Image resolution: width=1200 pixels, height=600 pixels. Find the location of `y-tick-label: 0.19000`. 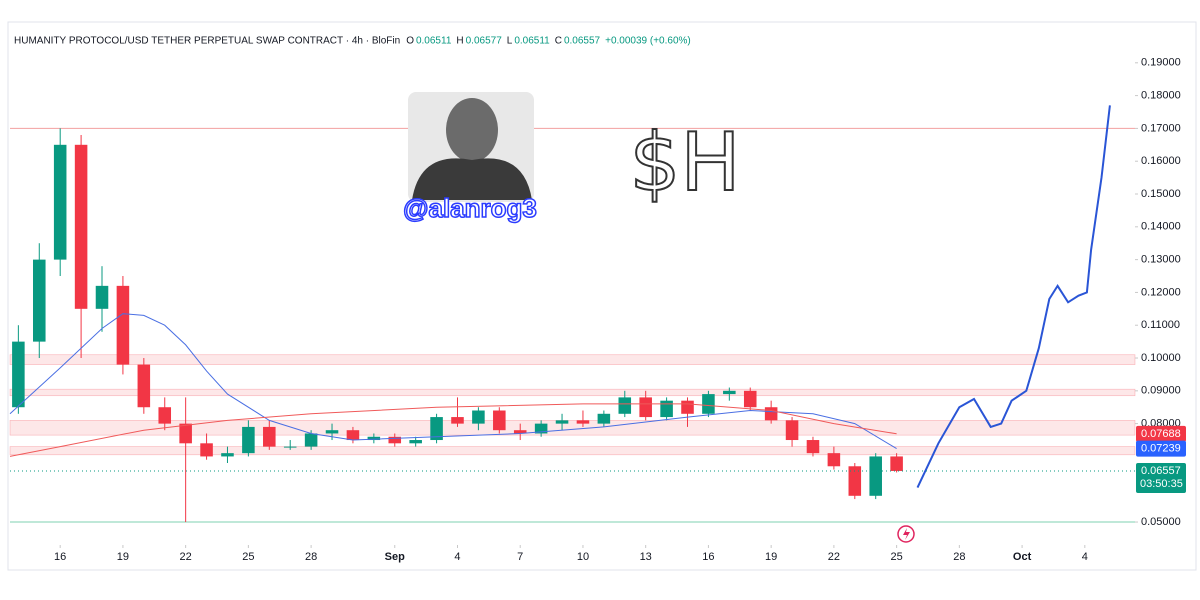

y-tick-label: 0.19000 is located at coordinates (1161, 63).